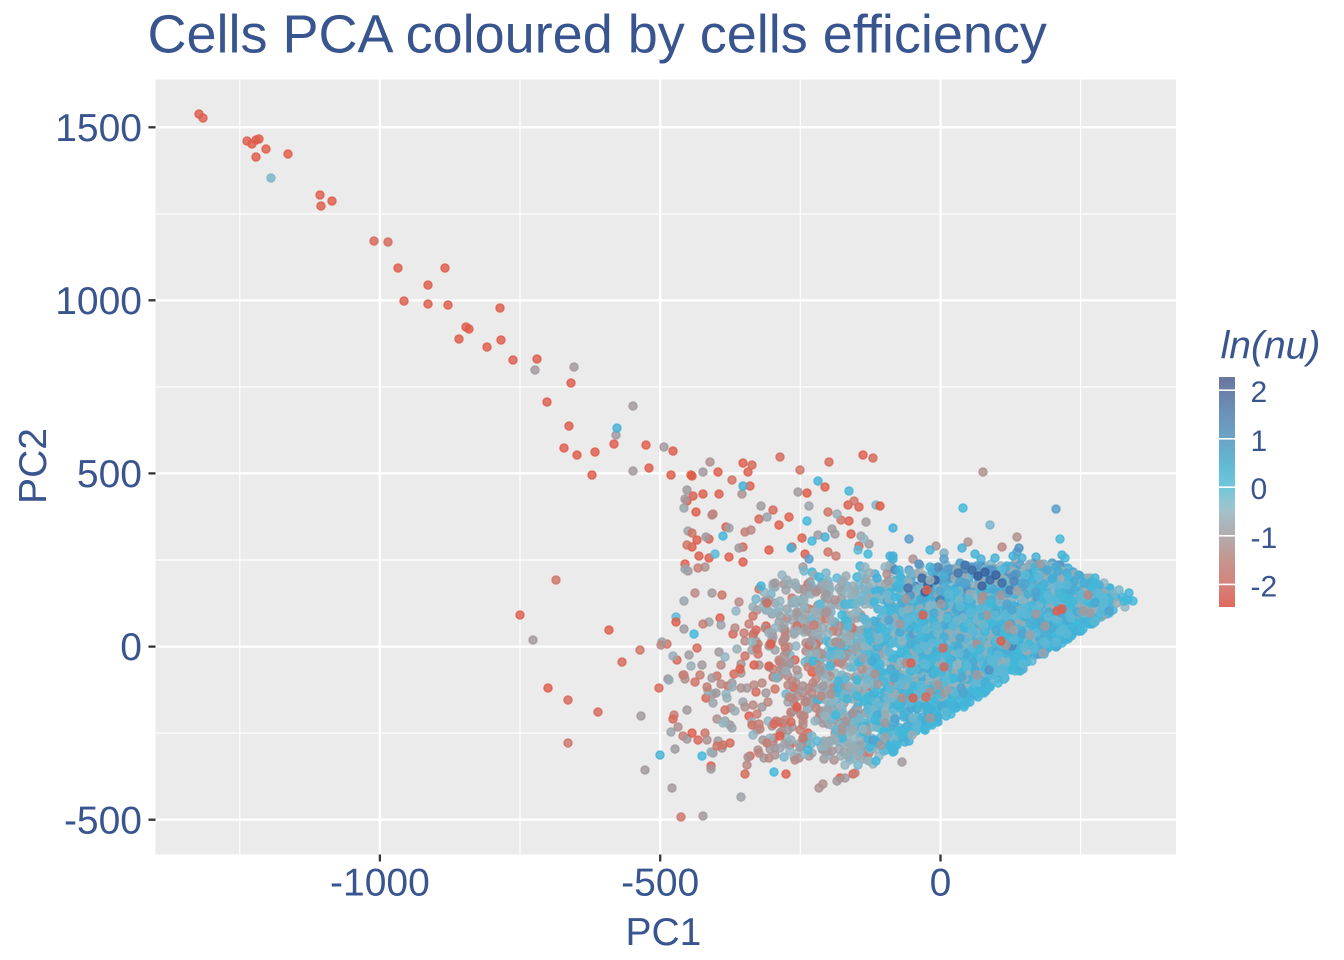 The width and height of the screenshot is (1344, 960). I want to click on svg-text:Cells PCA coloured by cells ef: Cells PCA coloured by cells efficiency, so click(597, 35).